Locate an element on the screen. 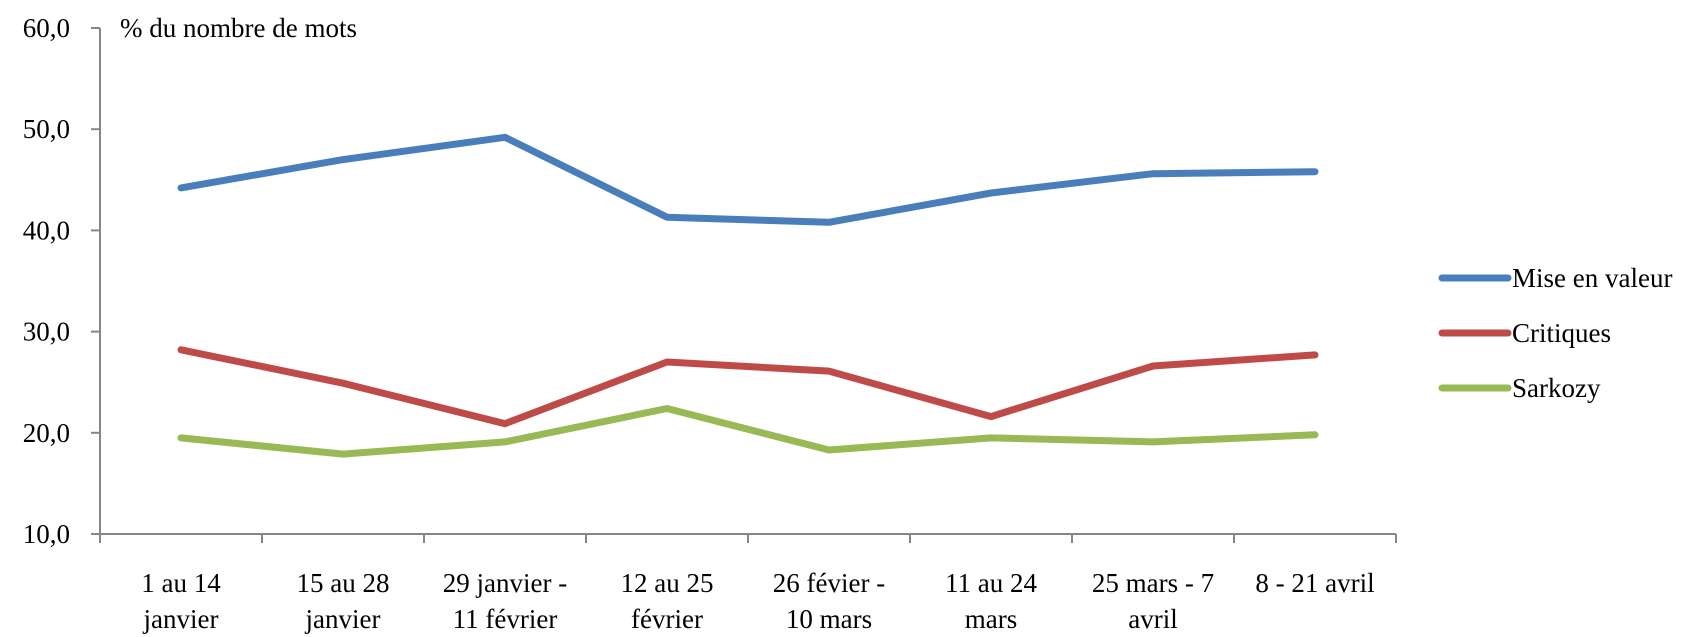  x-tick-label-line: 1 au 14 is located at coordinates (181, 583).